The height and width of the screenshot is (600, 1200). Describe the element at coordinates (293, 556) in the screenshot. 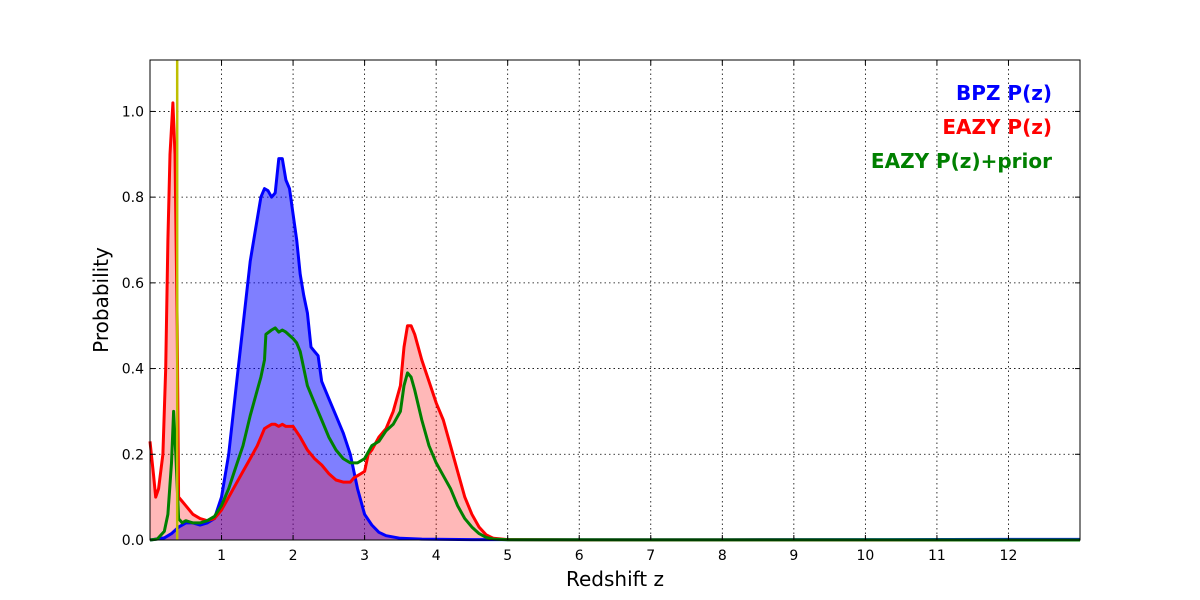

I see `x-tick-label: 2` at that location.